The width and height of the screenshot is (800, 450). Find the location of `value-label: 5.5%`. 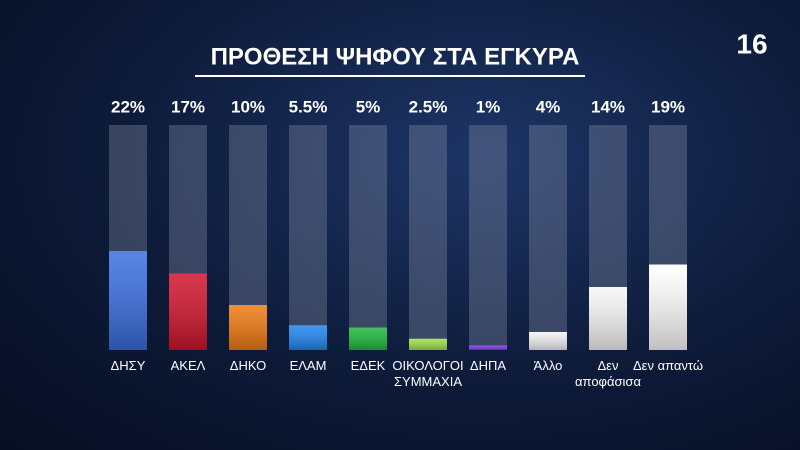

value-label: 5.5% is located at coordinates (308, 106).